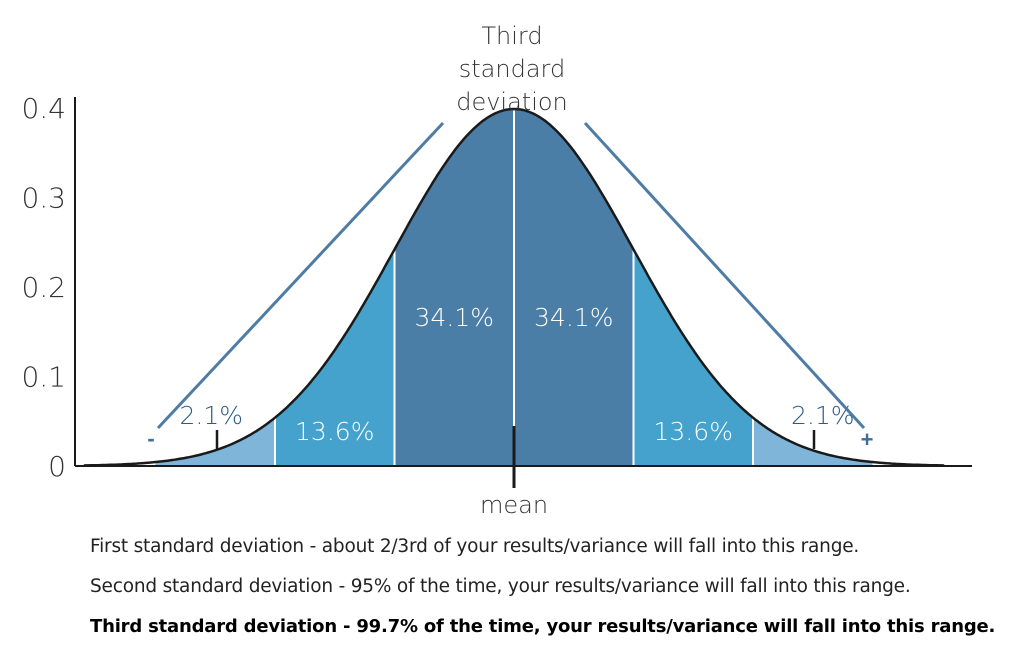  What do you see at coordinates (43, 377) in the screenshot?
I see `y-tick-label: 0.1` at bounding box center [43, 377].